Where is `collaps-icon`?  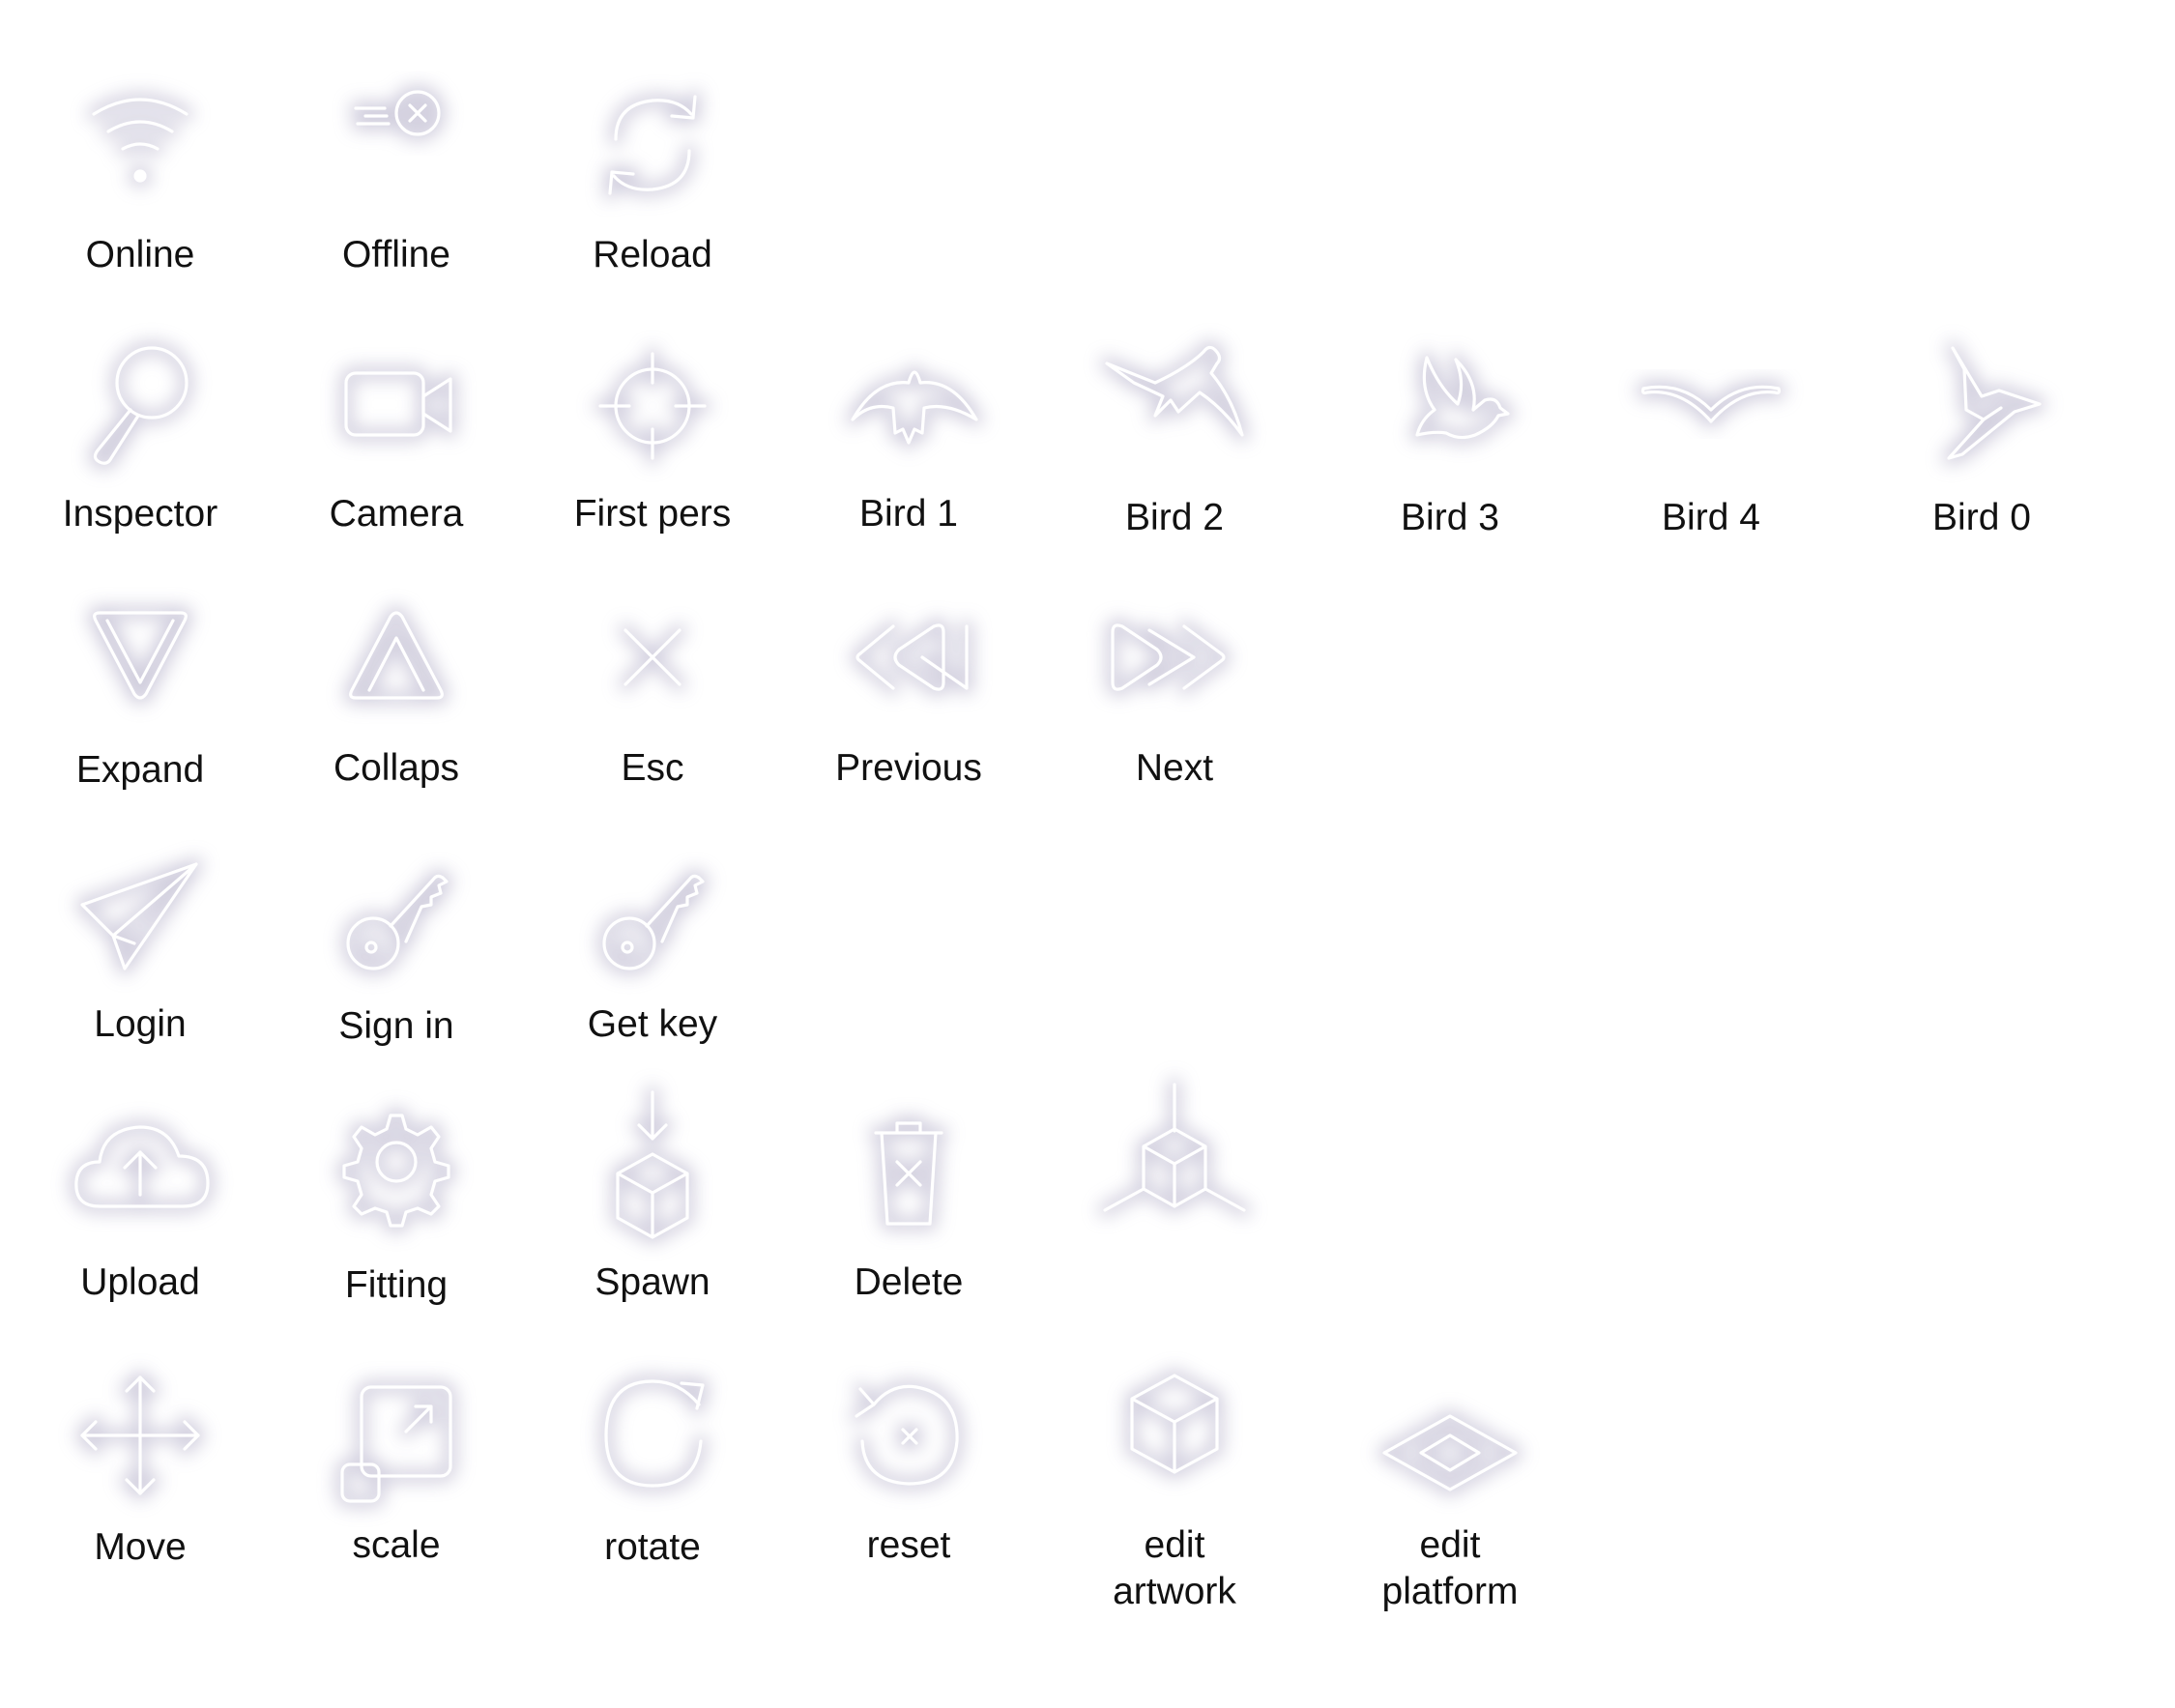 collaps-icon is located at coordinates (397, 655).